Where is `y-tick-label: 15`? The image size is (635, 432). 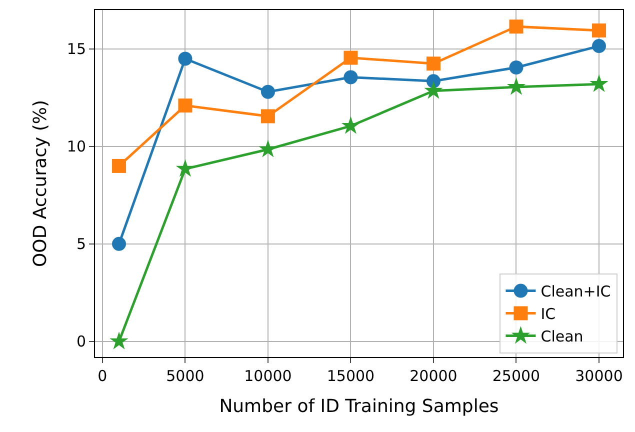 y-tick-label: 15 is located at coordinates (76, 49).